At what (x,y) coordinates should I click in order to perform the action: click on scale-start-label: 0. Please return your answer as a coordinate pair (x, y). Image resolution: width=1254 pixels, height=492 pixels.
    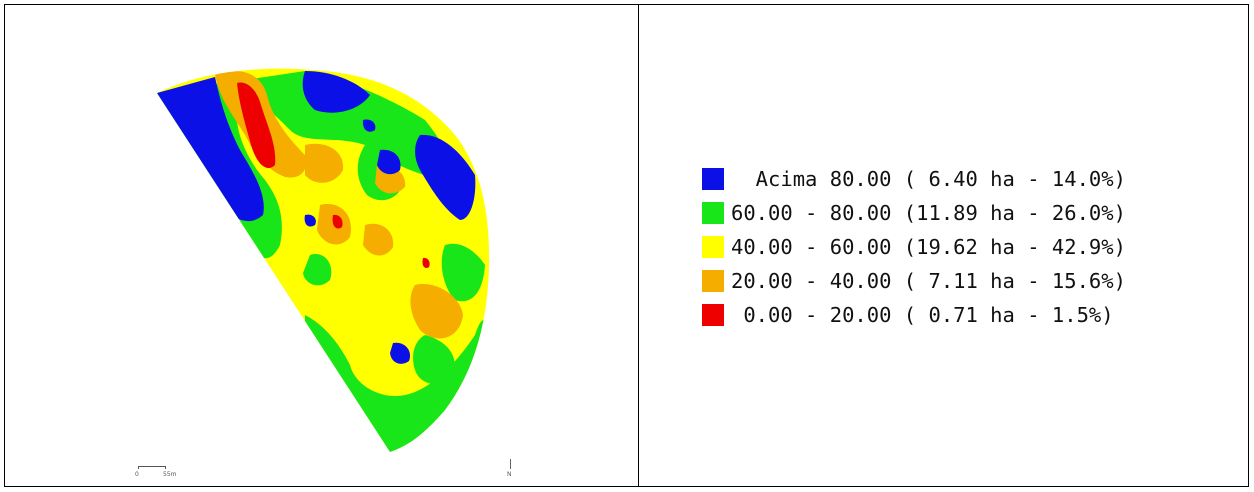
    Looking at the image, I should click on (137, 474).